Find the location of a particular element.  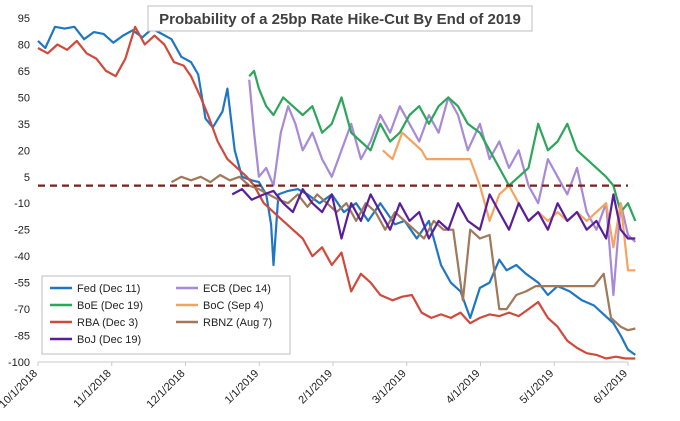

series-line-boc is located at coordinates (509, 201).